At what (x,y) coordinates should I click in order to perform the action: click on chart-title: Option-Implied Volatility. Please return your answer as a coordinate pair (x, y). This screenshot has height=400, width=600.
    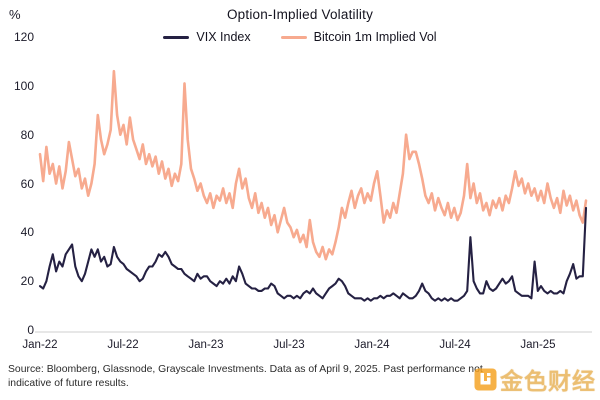
    Looking at the image, I should click on (300, 14).